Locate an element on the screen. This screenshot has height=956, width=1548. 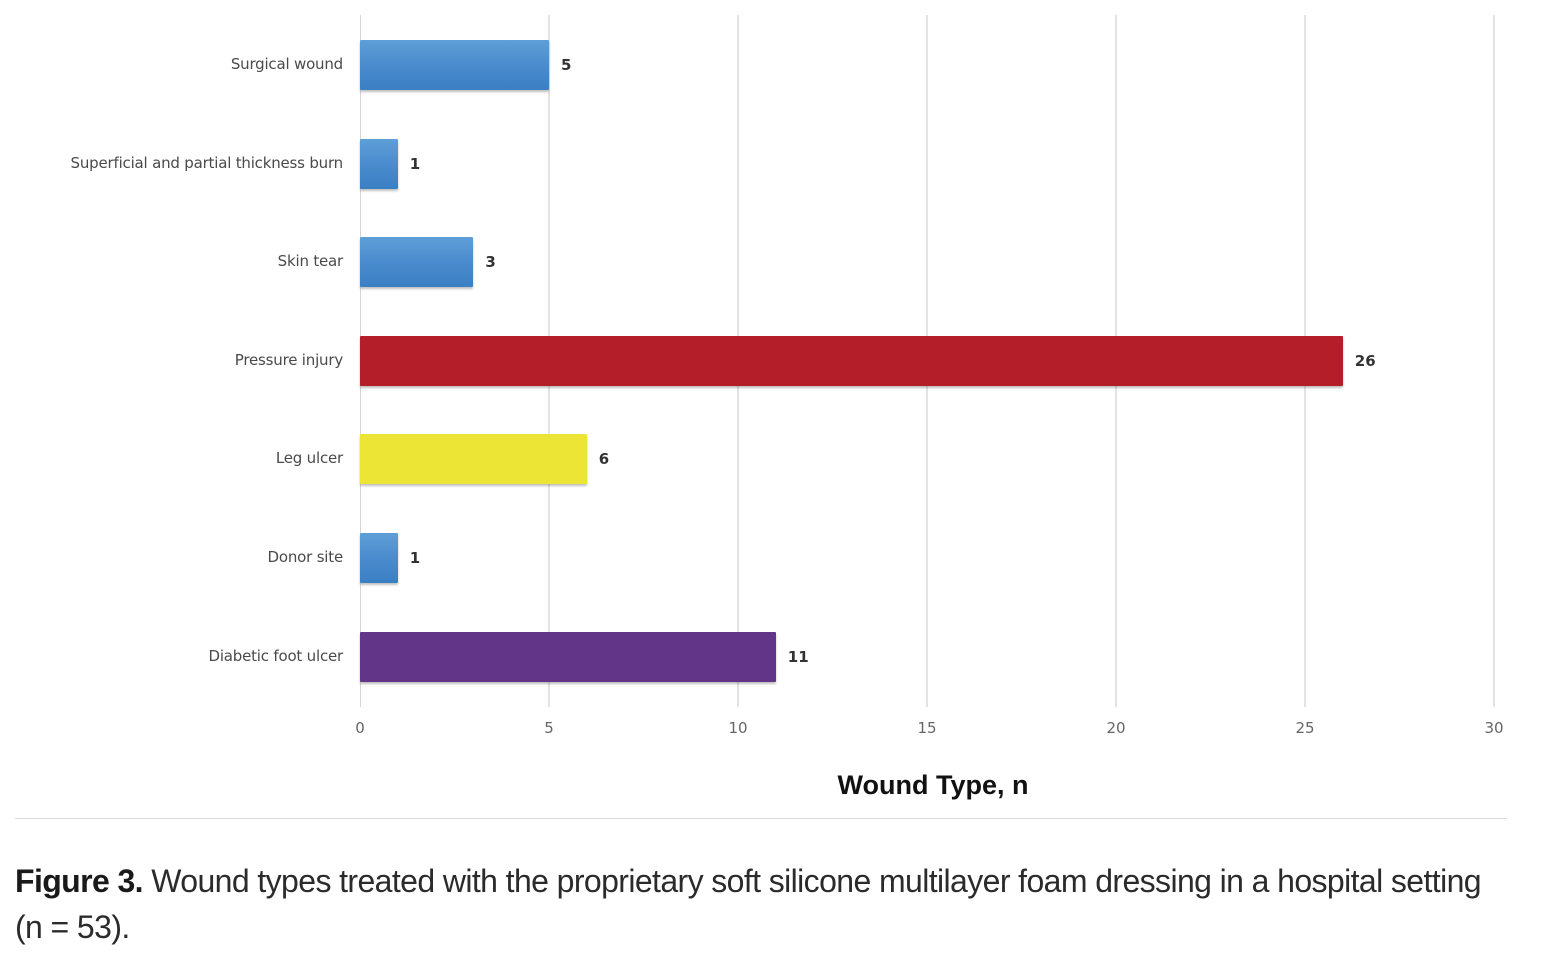
data-label: 6 is located at coordinates (604, 459).